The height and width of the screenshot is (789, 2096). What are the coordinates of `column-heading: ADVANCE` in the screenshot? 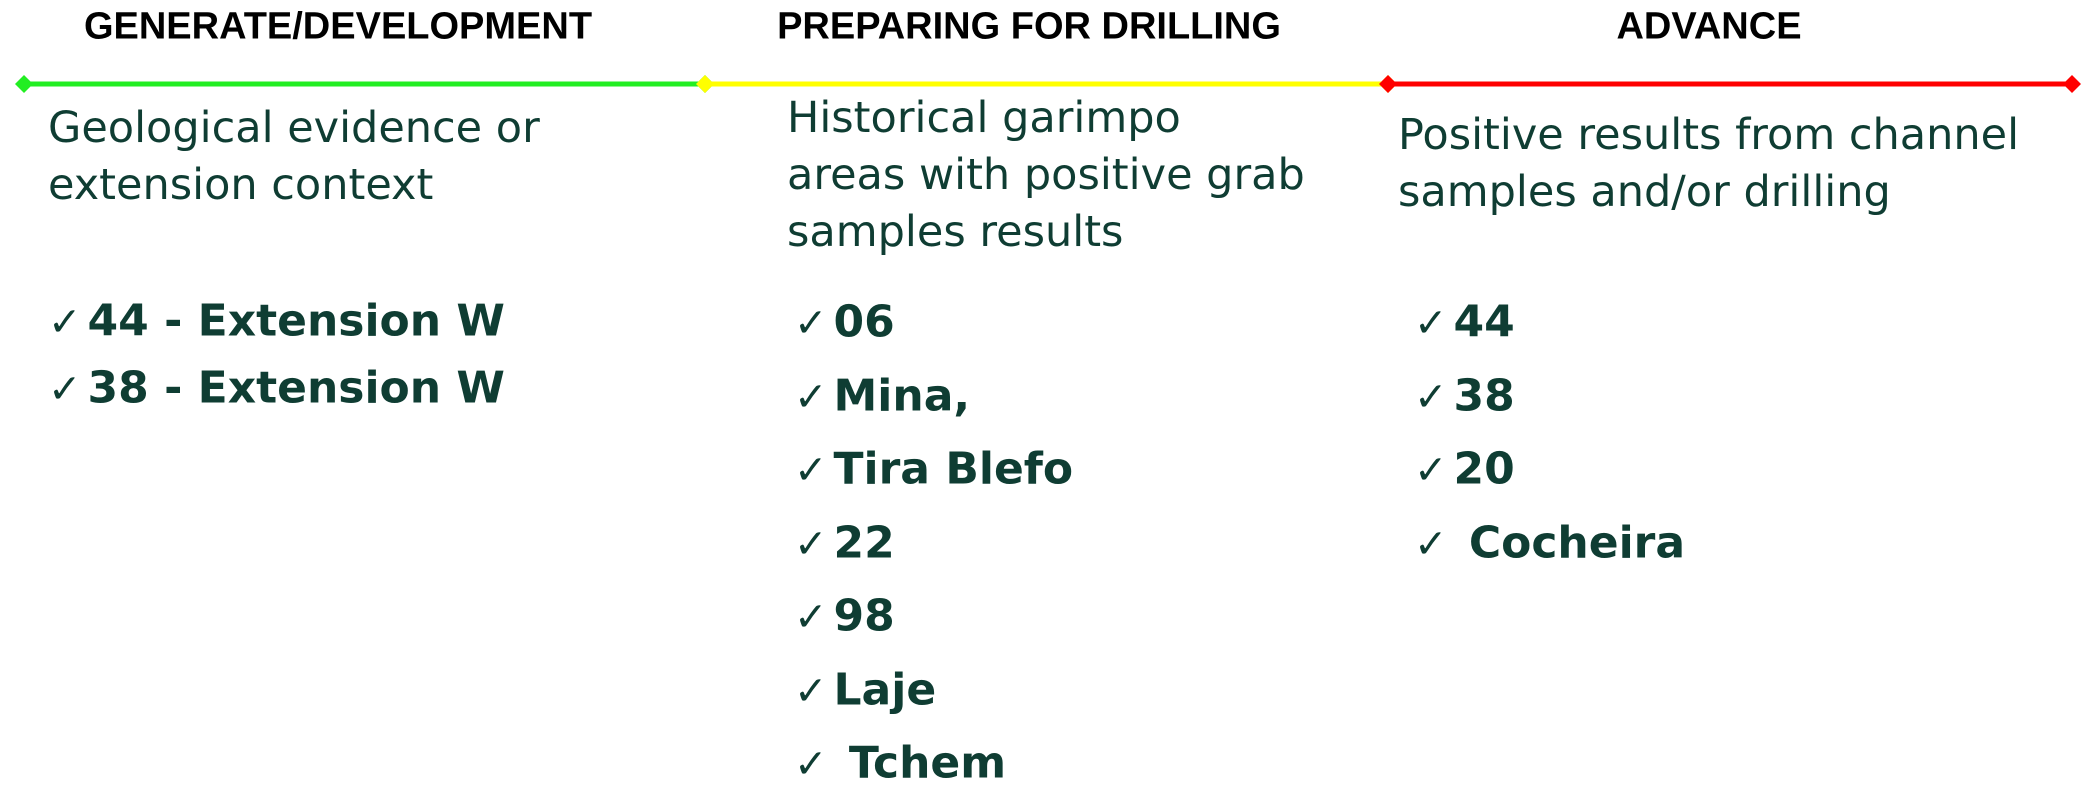 It's located at (1709, 26).